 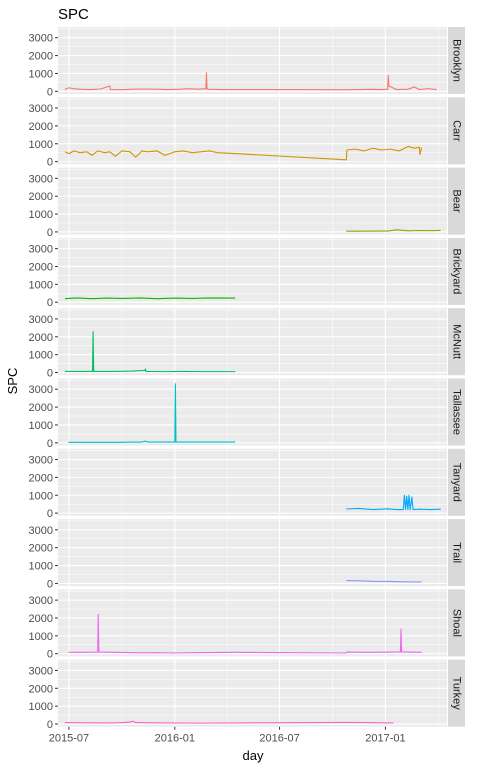 I want to click on facet-panel-carr: 0 1000 2000 3000 Carr, so click(x=247, y=133).